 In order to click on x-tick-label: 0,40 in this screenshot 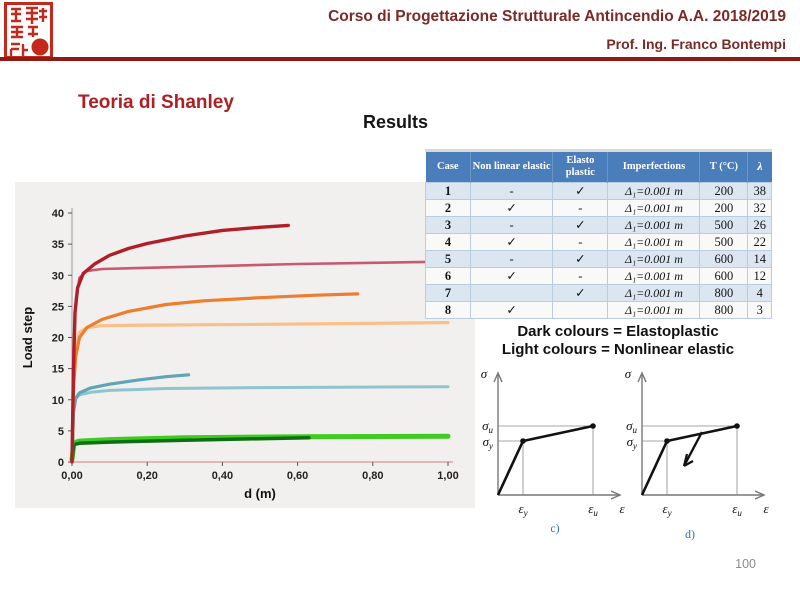, I will do `click(222, 476)`.